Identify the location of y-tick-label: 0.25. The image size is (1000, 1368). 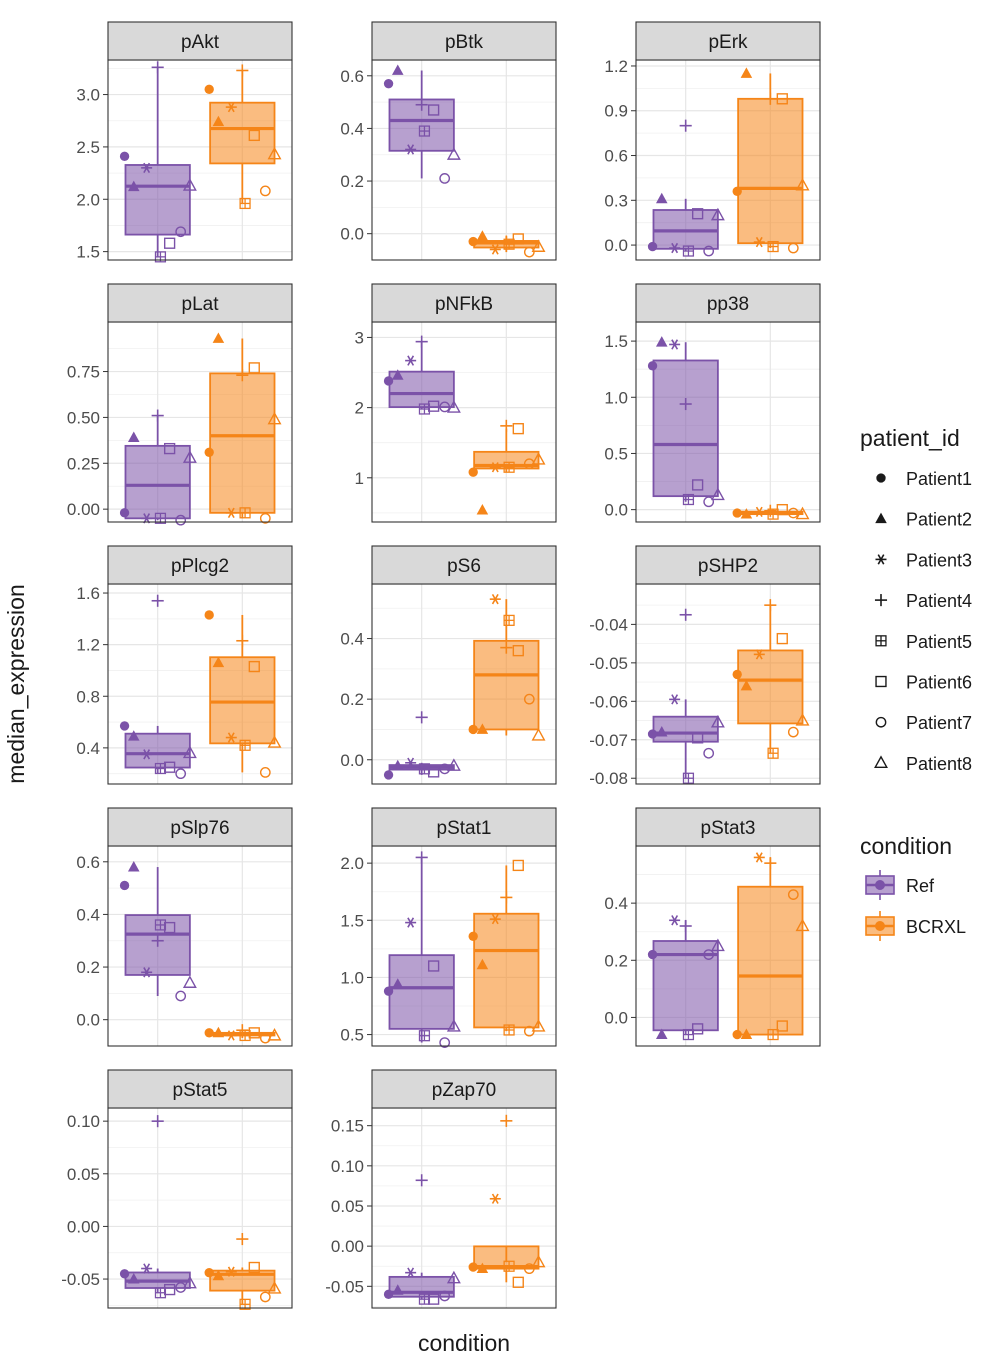
(83, 463).